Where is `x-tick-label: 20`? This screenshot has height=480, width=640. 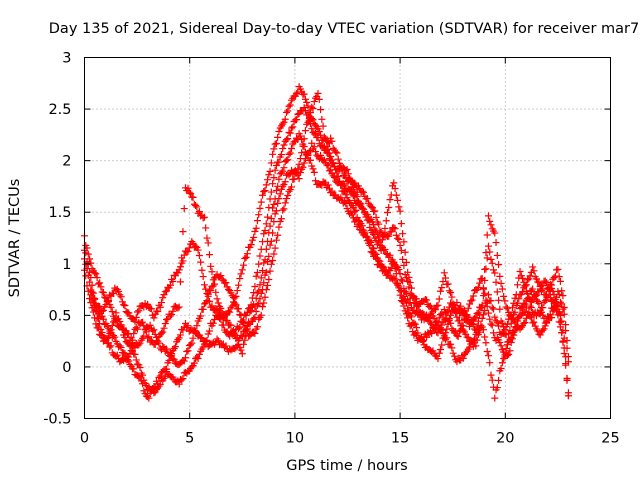
x-tick-label: 20 is located at coordinates (505, 439).